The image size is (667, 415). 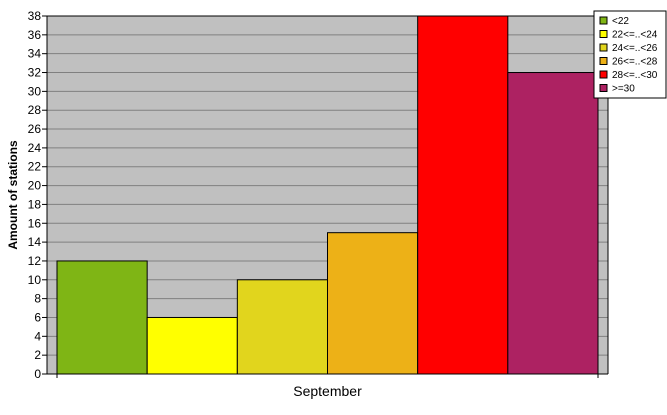 What do you see at coordinates (37, 336) in the screenshot?
I see `y-tick-label: 4` at bounding box center [37, 336].